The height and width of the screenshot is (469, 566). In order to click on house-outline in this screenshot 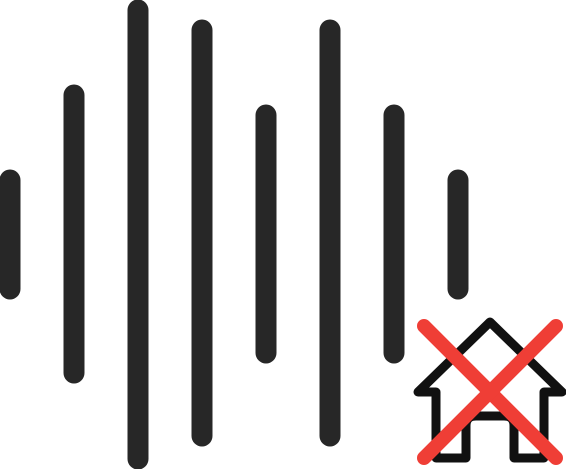, I will do `click(489, 390)`.